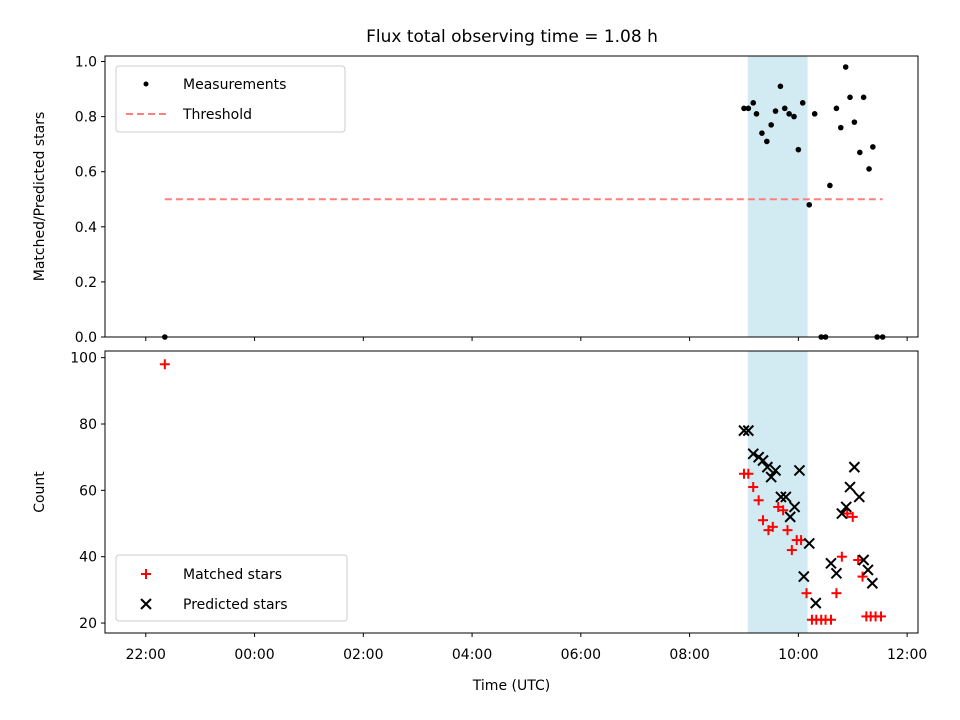  What do you see at coordinates (254, 655) in the screenshot?
I see `x-tick-label: 00:00` at bounding box center [254, 655].